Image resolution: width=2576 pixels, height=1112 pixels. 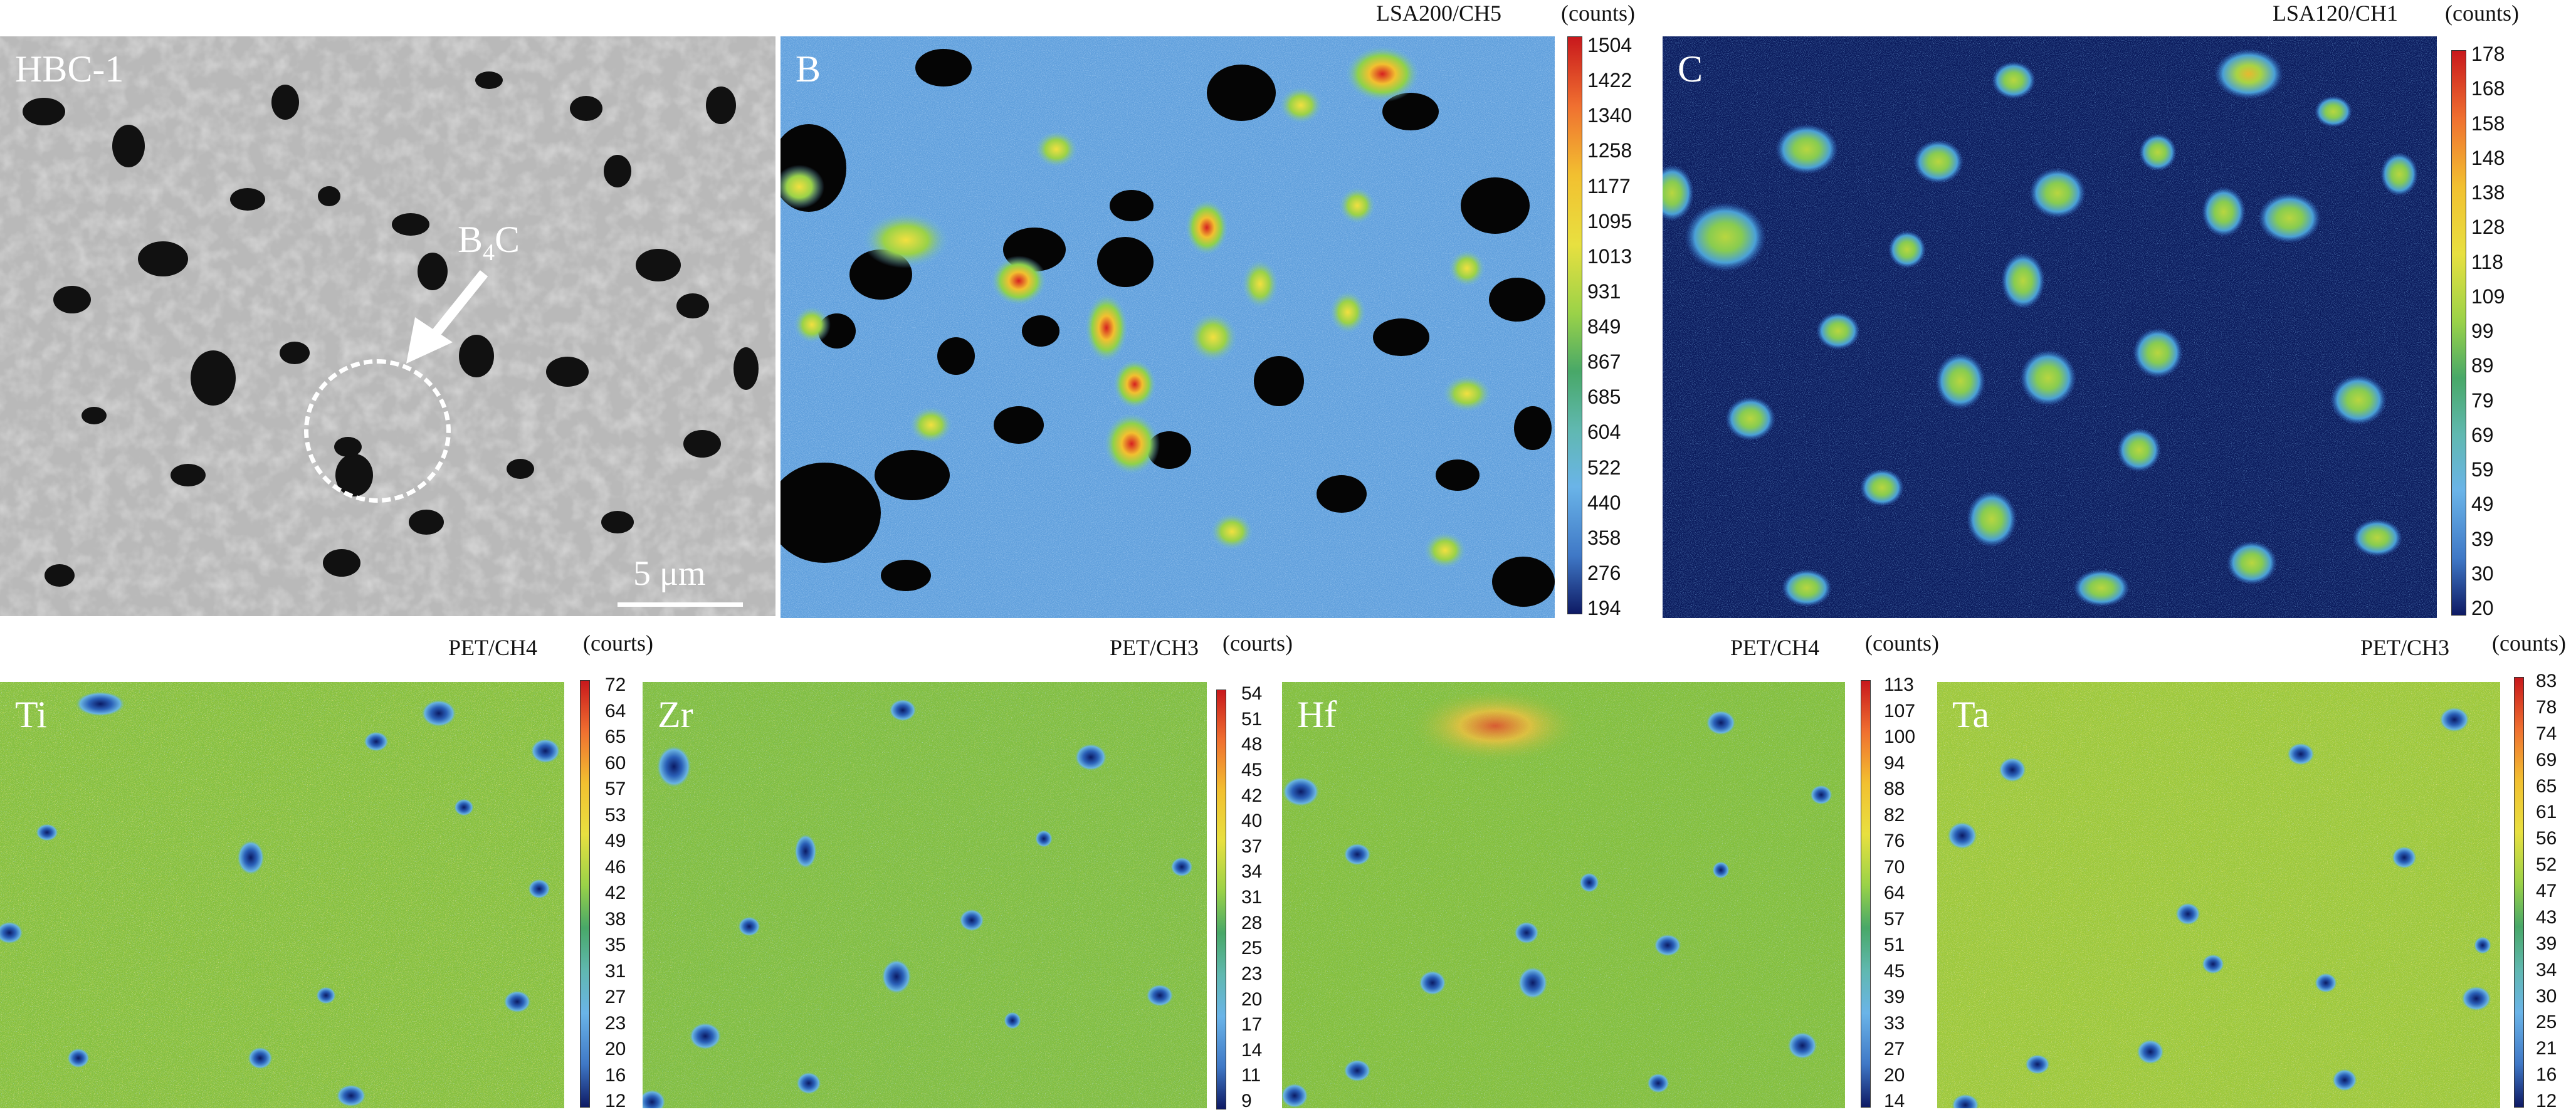 What do you see at coordinates (1604, 608) in the screenshot?
I see `b-tick: 194` at bounding box center [1604, 608].